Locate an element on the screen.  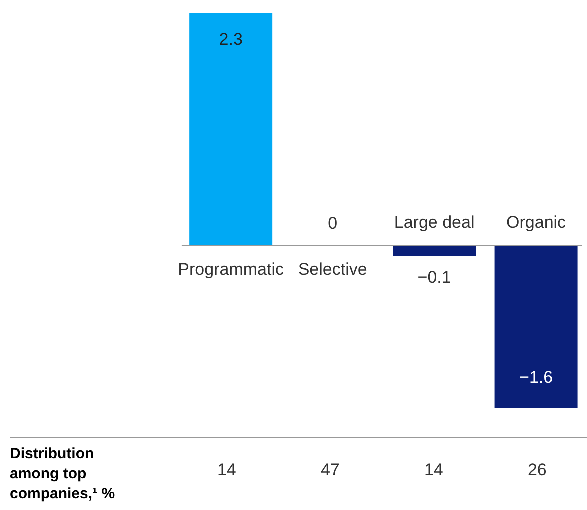
data-label: −1.6 is located at coordinates (537, 377).